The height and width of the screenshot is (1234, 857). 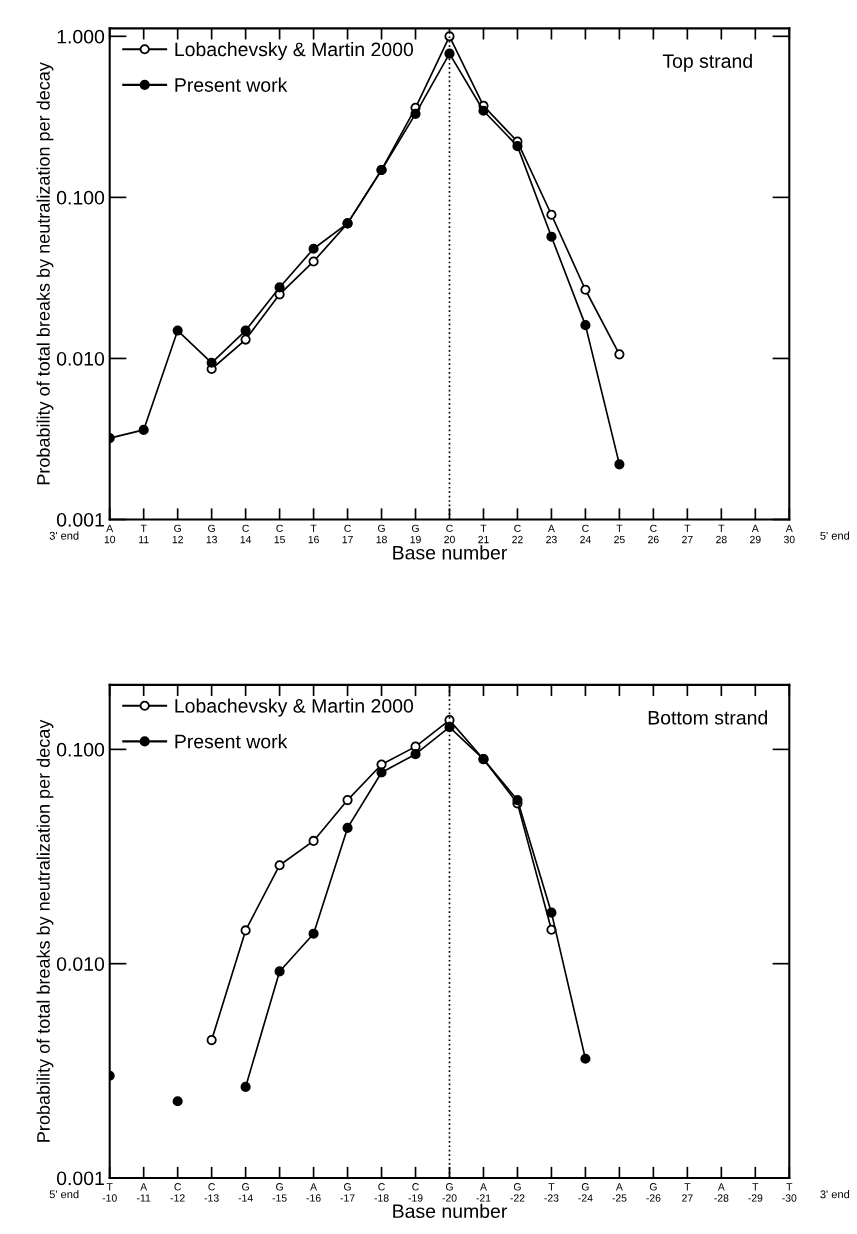 I want to click on x-tick-label: T 21, so click(x=483, y=534).